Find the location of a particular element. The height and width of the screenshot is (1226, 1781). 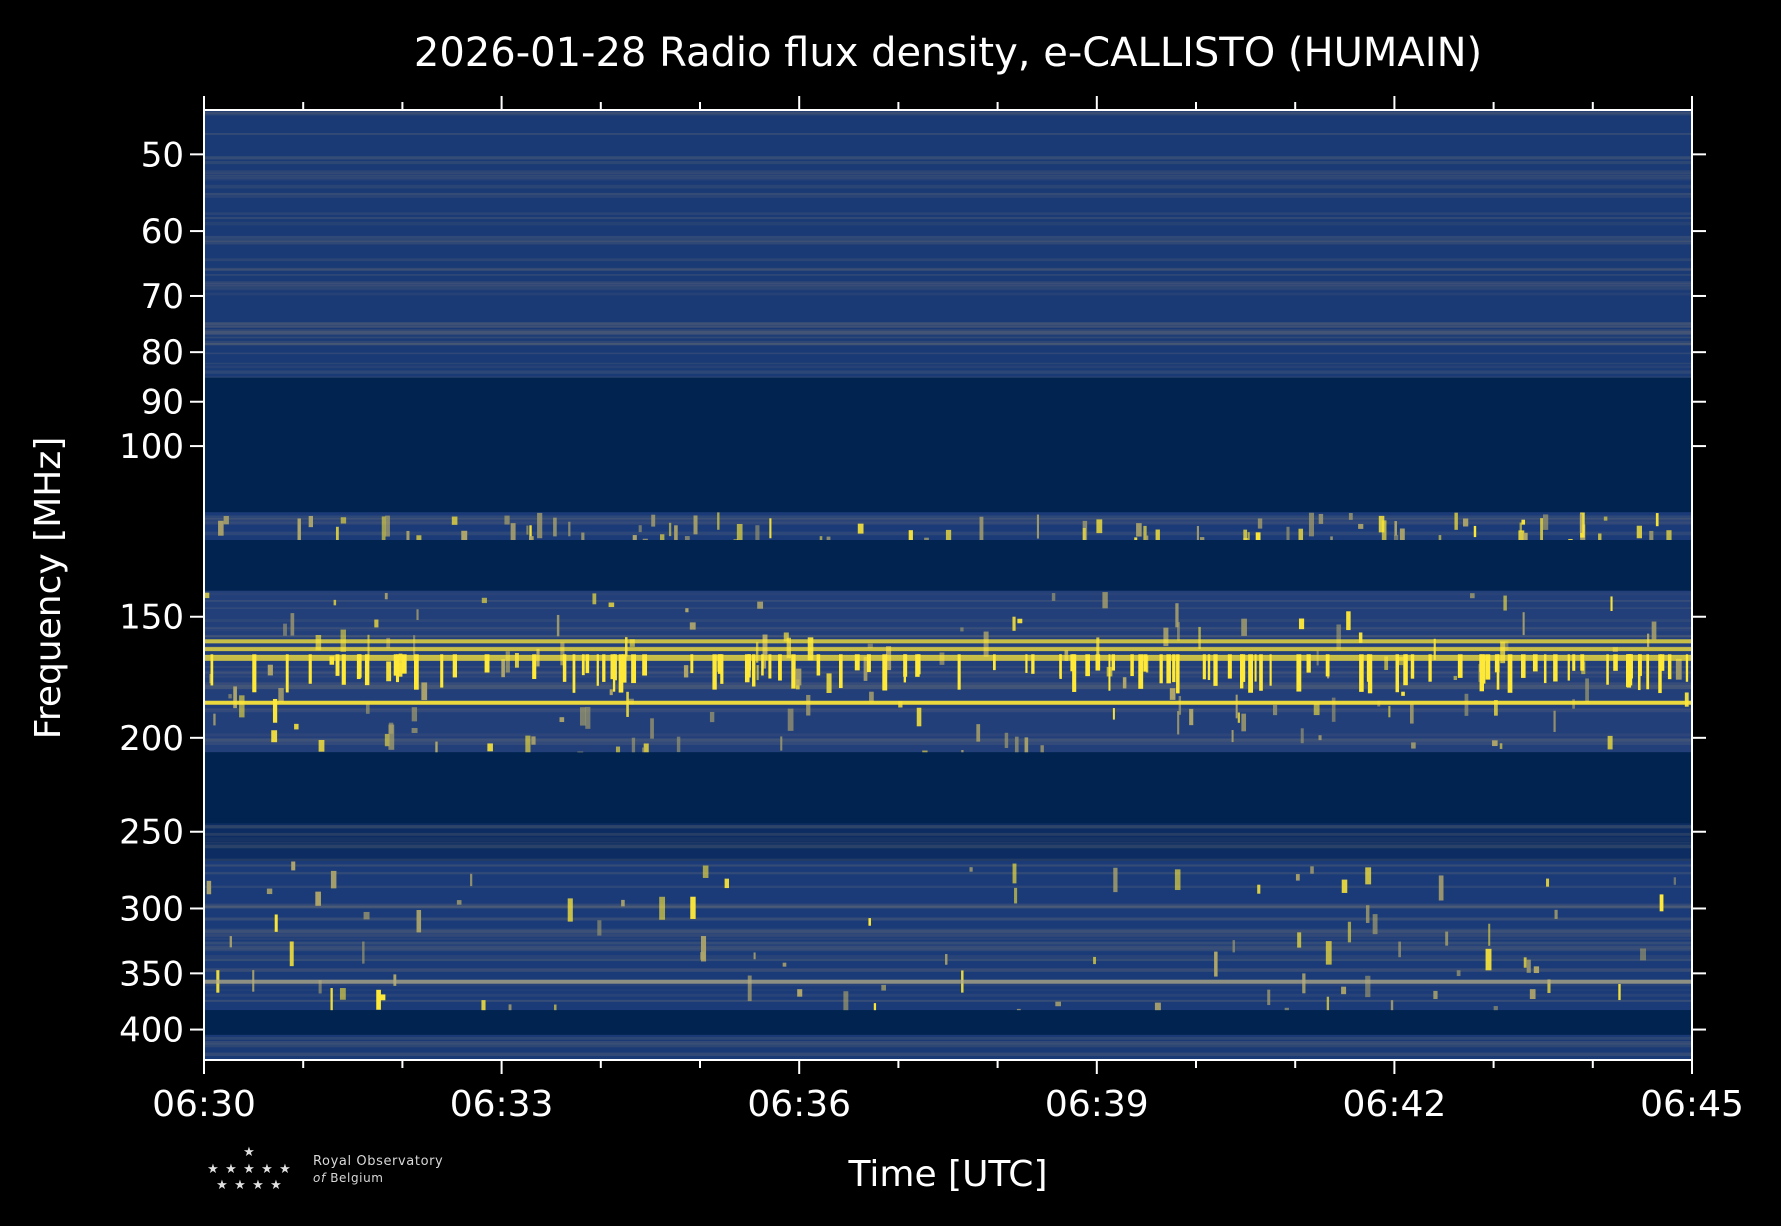

y-tick-label: 50 is located at coordinates (162, 155).